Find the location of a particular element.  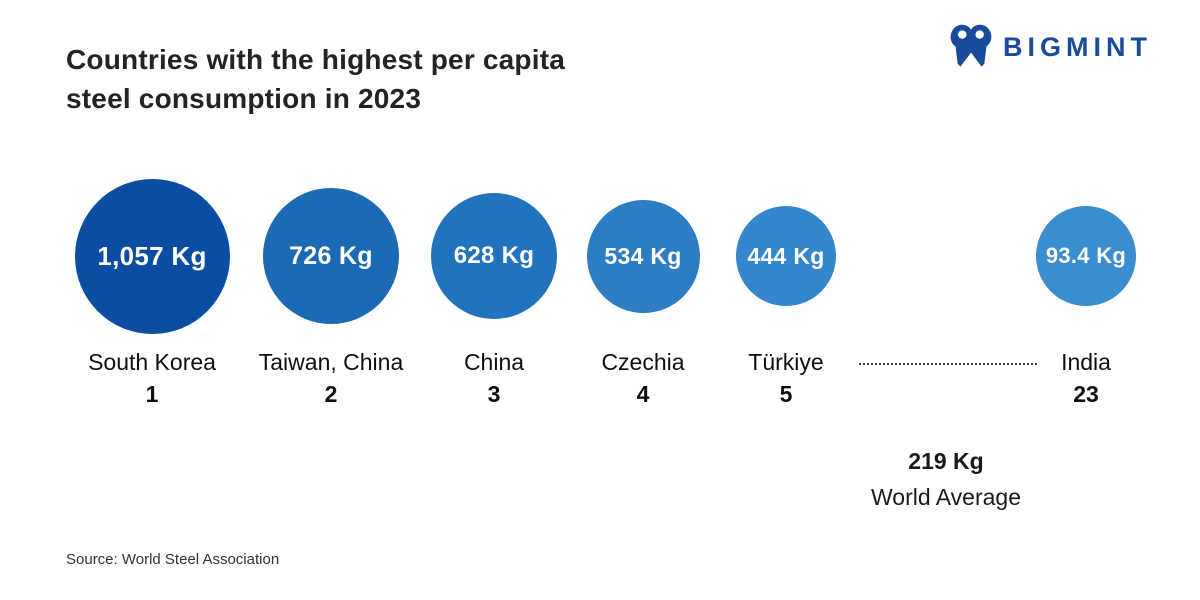

country-name: Czechia is located at coordinates (643, 362).